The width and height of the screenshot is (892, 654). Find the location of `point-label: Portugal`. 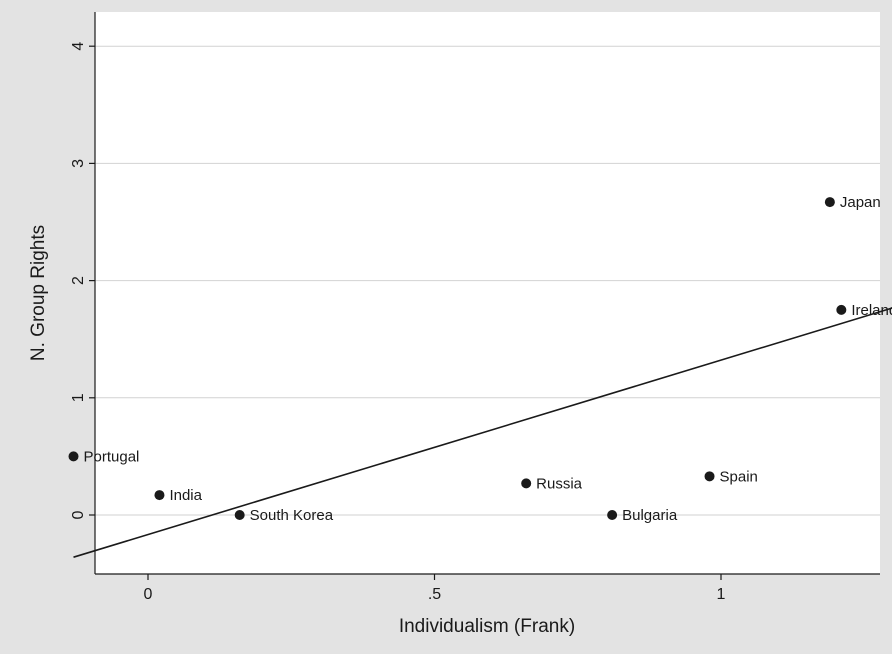

point-label: Portugal is located at coordinates (112, 456).